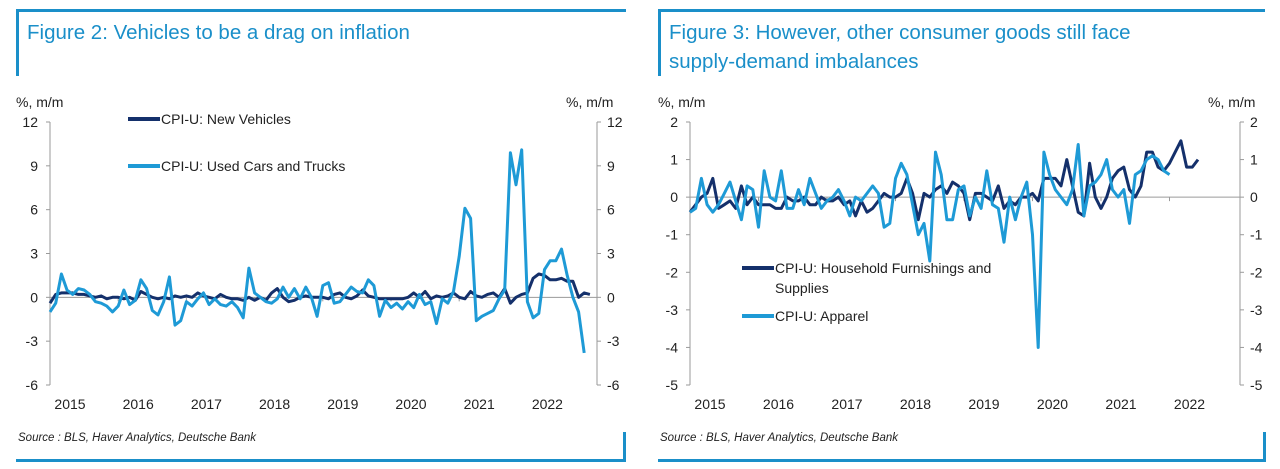 The image size is (1280, 469). I want to click on figure-2-top-rule, so click(321, 10).